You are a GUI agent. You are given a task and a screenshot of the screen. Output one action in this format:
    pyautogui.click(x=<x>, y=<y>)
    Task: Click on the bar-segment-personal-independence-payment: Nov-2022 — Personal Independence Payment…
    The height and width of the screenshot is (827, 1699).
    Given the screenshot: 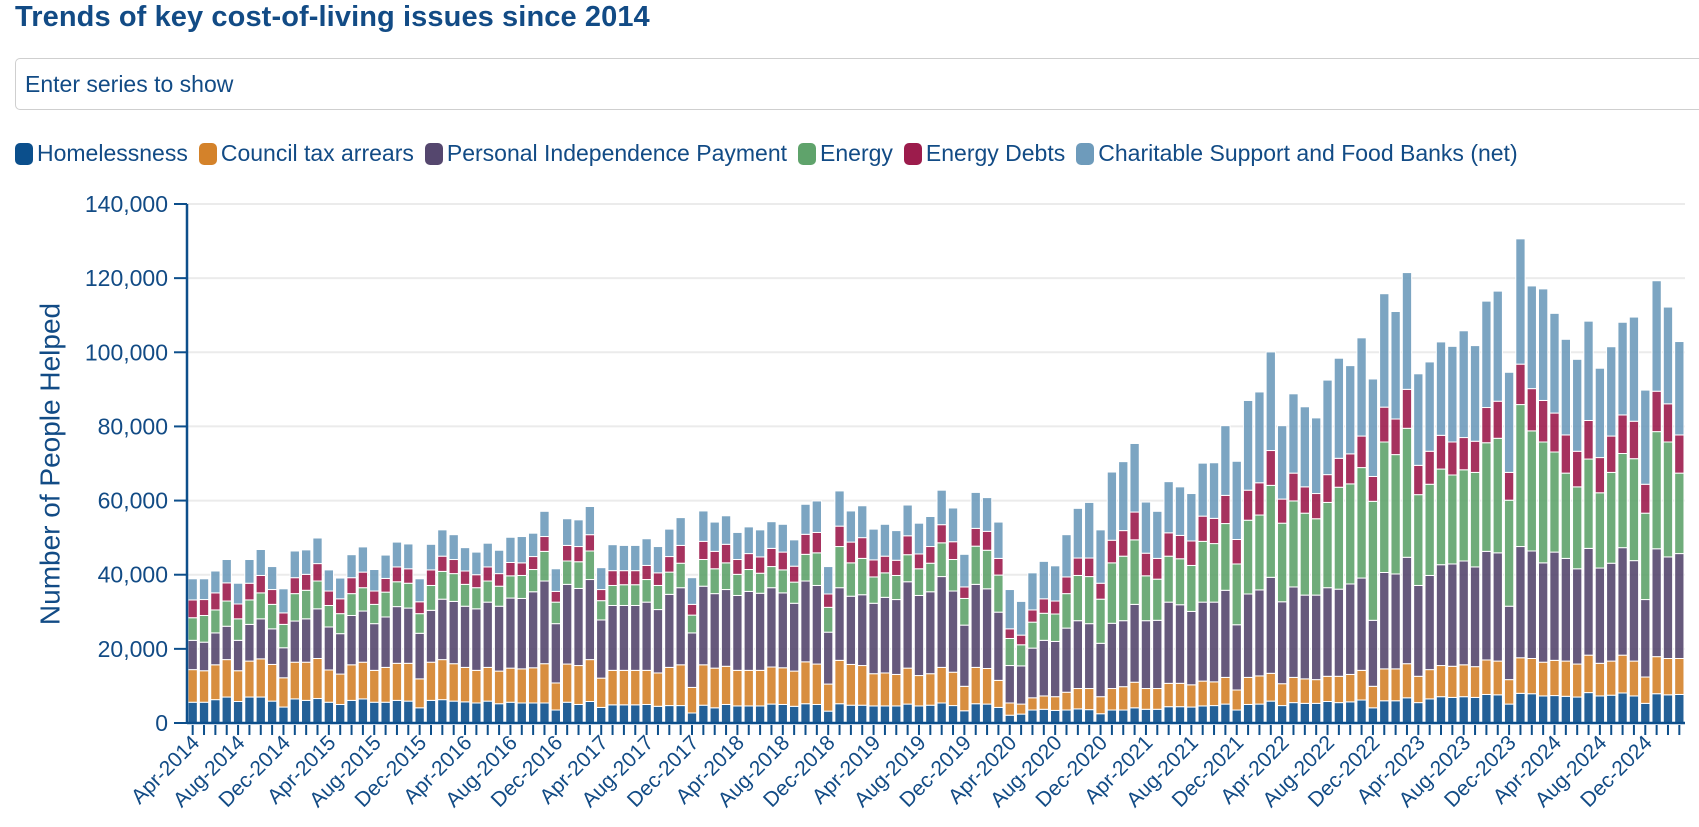 What is the action you would take?
    pyautogui.click(x=1361, y=624)
    